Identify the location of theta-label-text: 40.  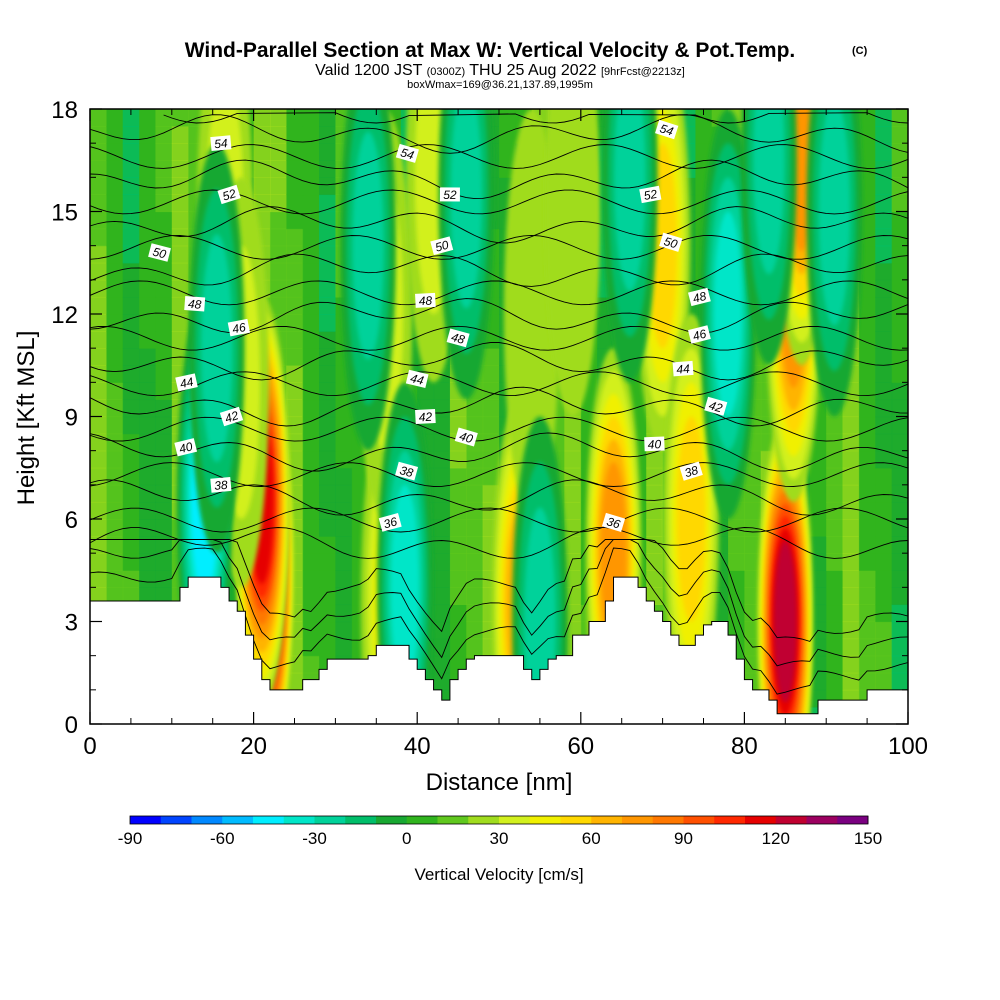
(655, 444).